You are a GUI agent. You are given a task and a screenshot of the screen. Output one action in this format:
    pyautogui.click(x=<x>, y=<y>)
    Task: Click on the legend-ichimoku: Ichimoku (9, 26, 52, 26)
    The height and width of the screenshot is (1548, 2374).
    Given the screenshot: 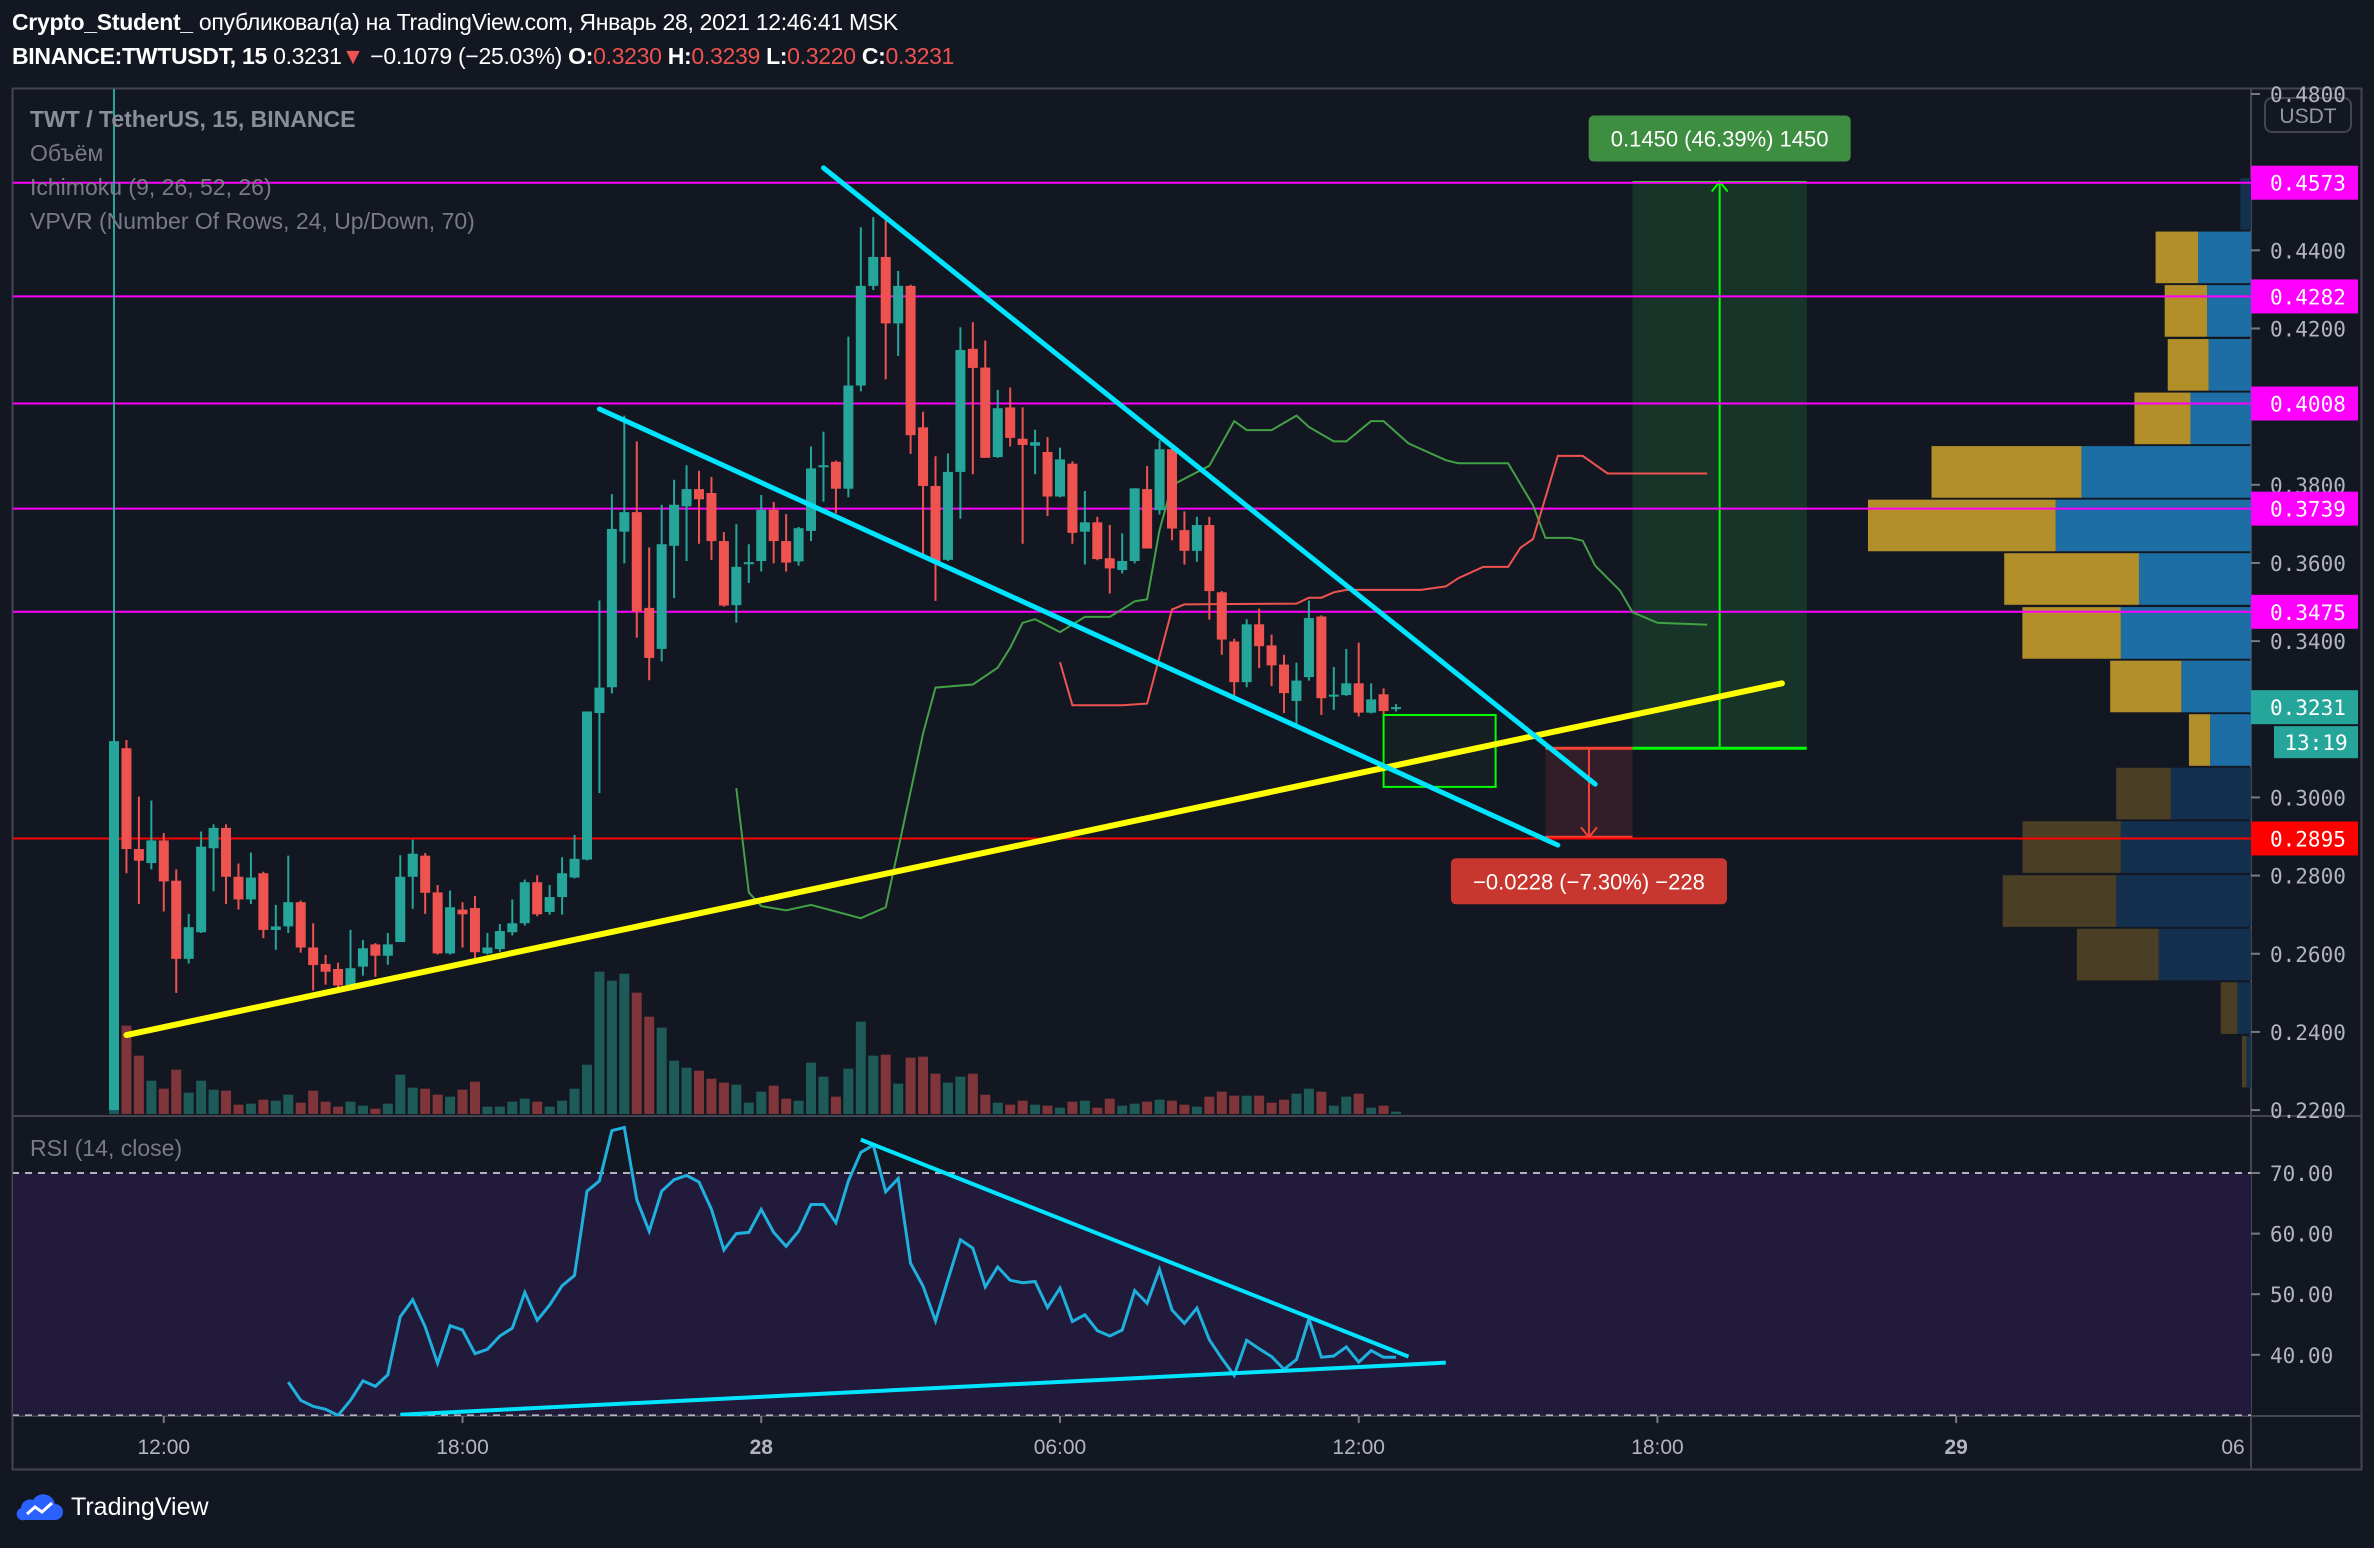 What is the action you would take?
    pyautogui.click(x=151, y=187)
    